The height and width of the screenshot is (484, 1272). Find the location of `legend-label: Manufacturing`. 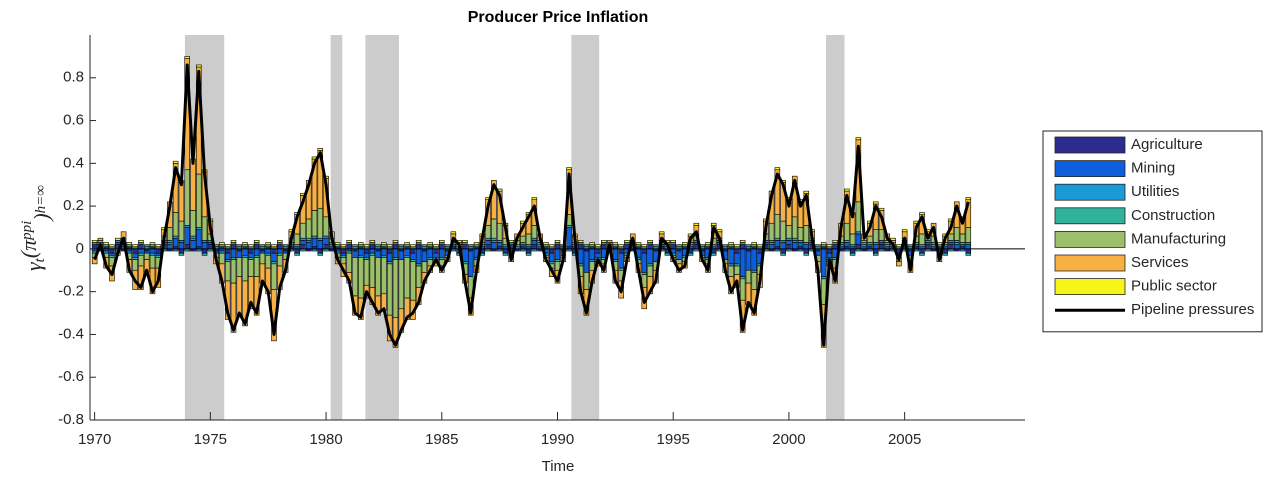

legend-label: Manufacturing is located at coordinates (1178, 238).